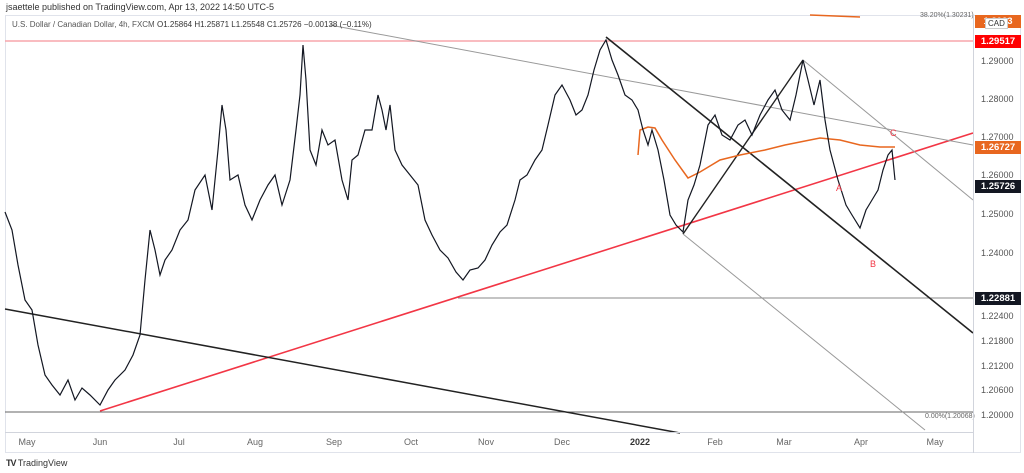 Image resolution: width=1024 pixels, height=473 pixels. Describe the element at coordinates (766, 152) in the screenshot. I see `moving-average-line` at that location.